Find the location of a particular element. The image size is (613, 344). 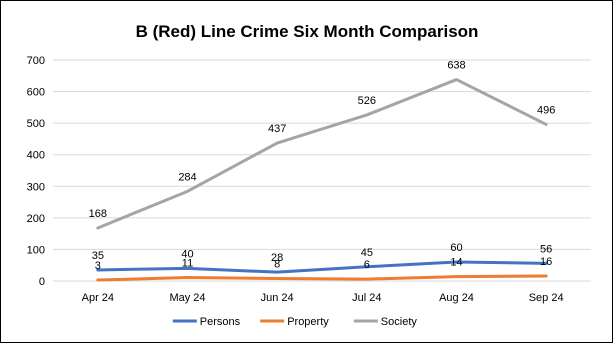

legend-label: Property is located at coordinates (308, 322).